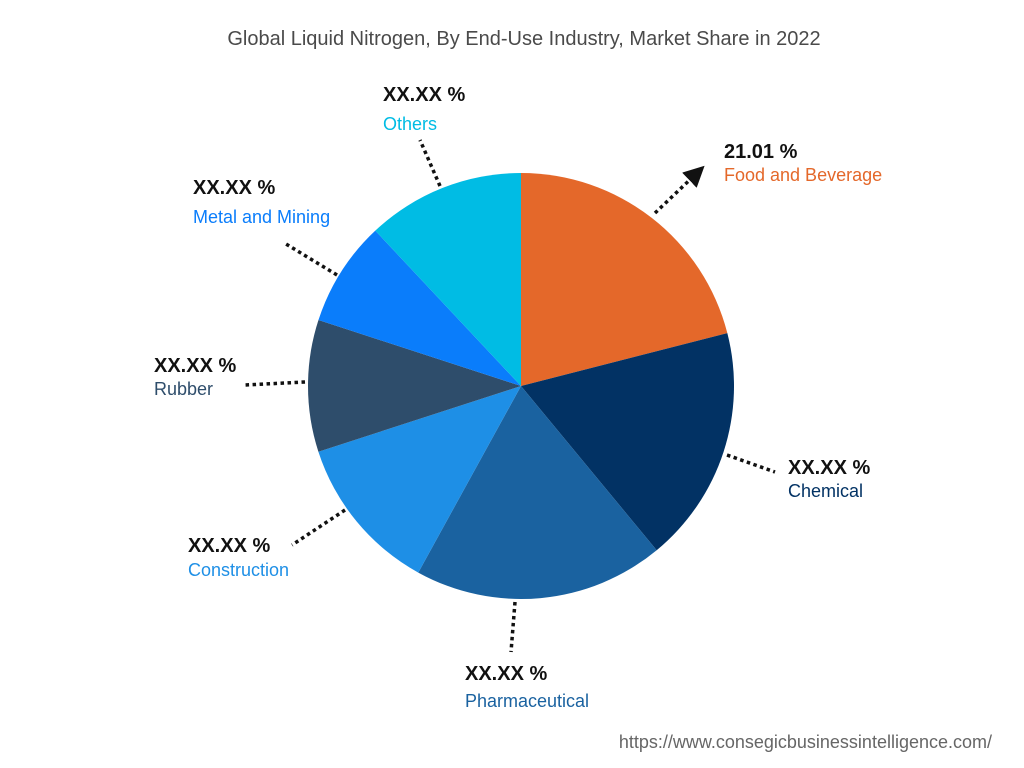 The width and height of the screenshot is (1024, 768). What do you see at coordinates (419, 479) in the screenshot?
I see `pie-slice-construction` at bounding box center [419, 479].